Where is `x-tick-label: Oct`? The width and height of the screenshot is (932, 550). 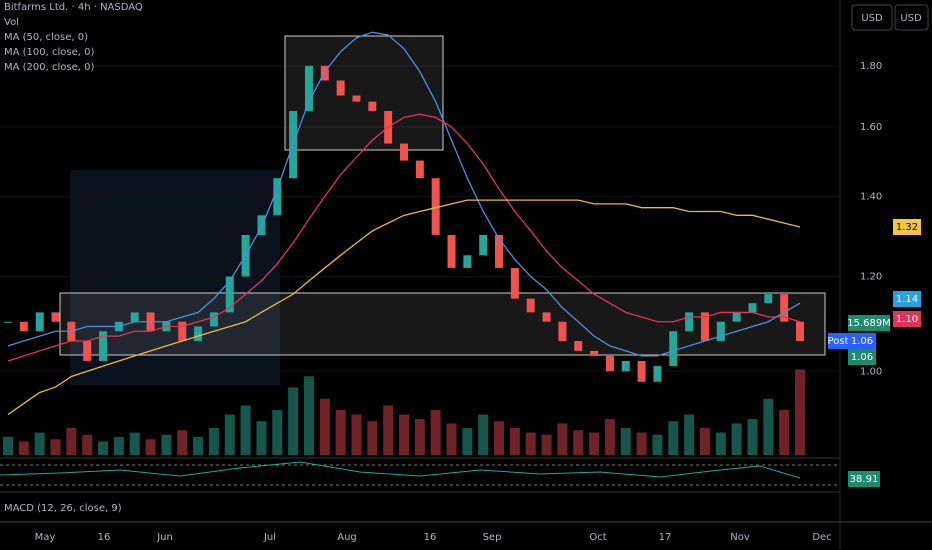
x-tick-label: Oct is located at coordinates (597, 537).